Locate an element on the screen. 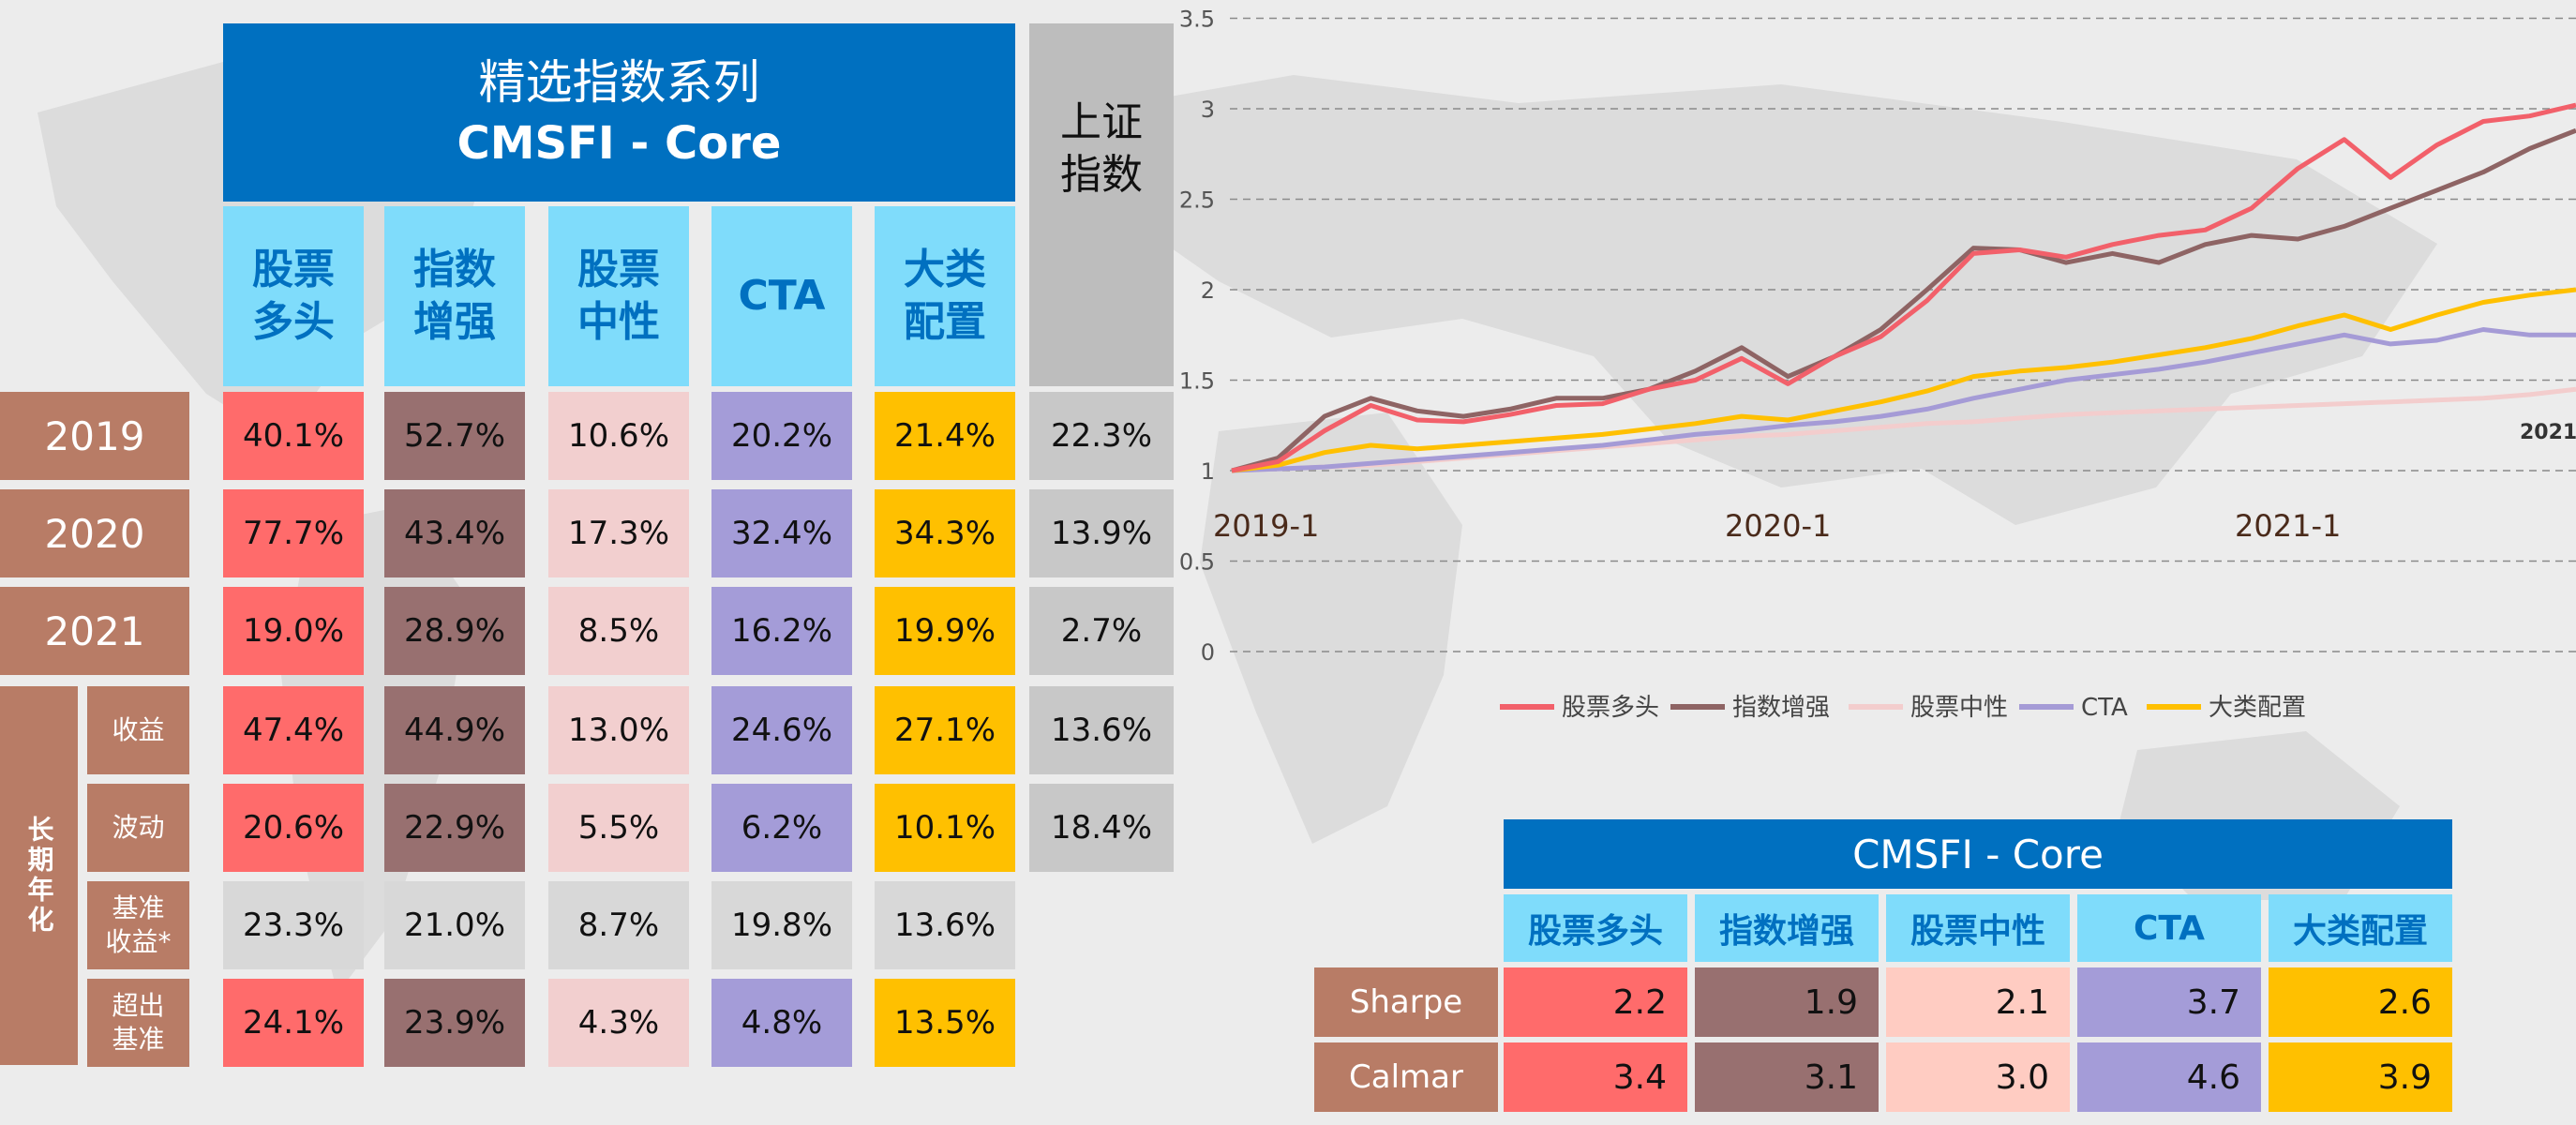  benchmark-header-line1: 上证 is located at coordinates (1101, 122).